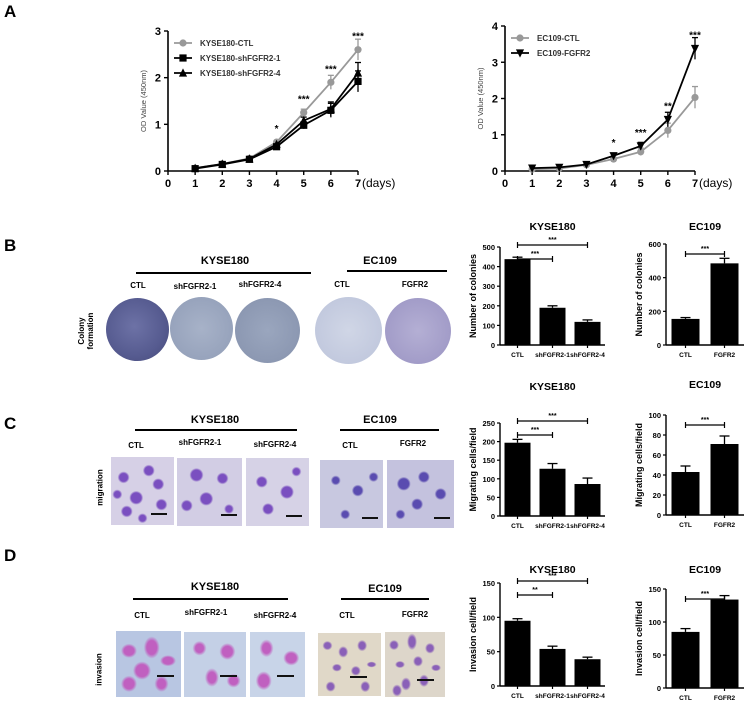 The image size is (747, 707). I want to click on invasion-image-kyse-ctl, so click(148, 664).